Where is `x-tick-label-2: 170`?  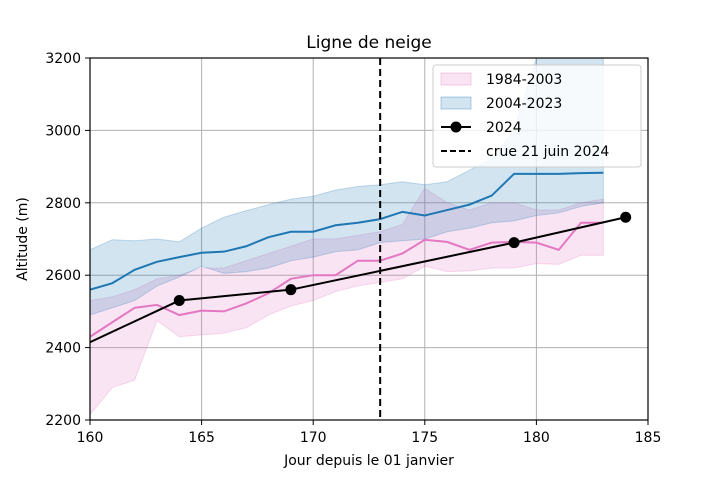 x-tick-label-2: 170 is located at coordinates (313, 438).